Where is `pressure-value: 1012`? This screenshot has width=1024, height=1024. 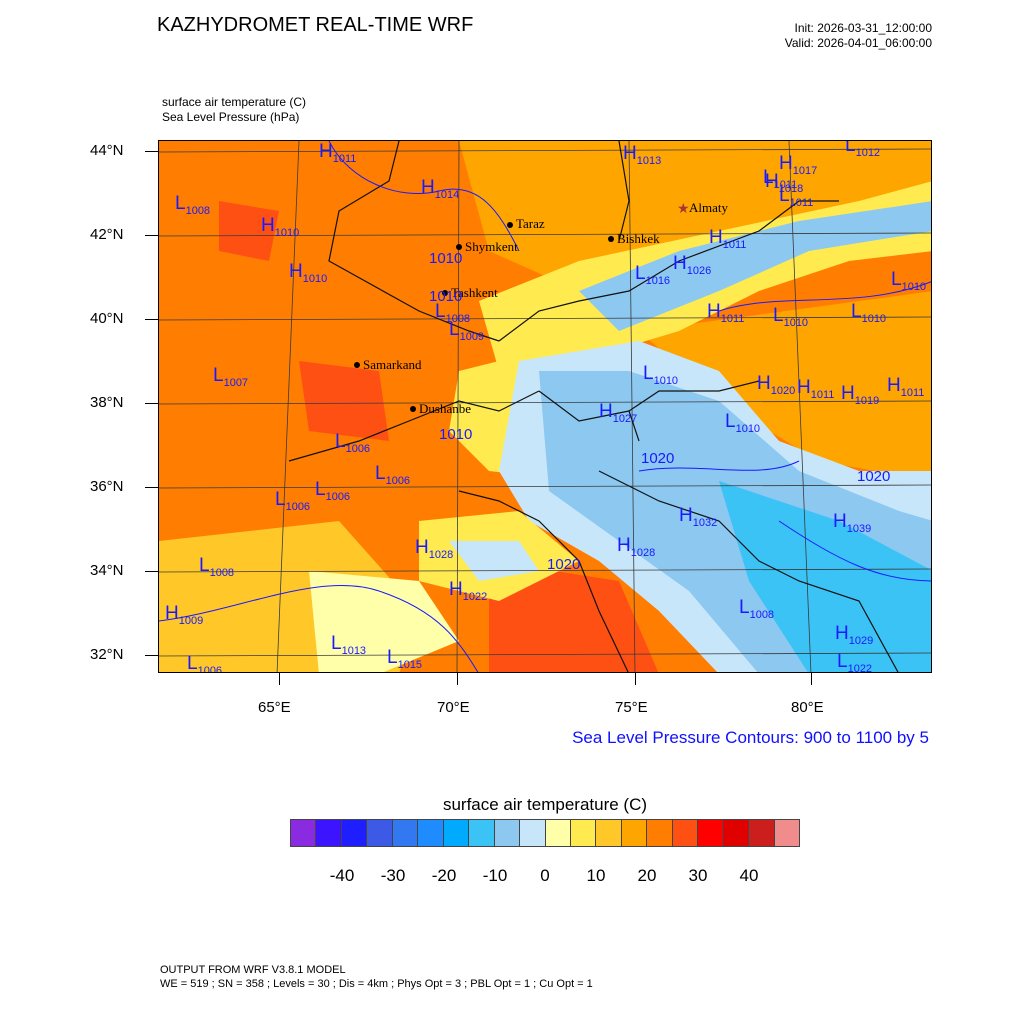 pressure-value: 1012 is located at coordinates (868, 153).